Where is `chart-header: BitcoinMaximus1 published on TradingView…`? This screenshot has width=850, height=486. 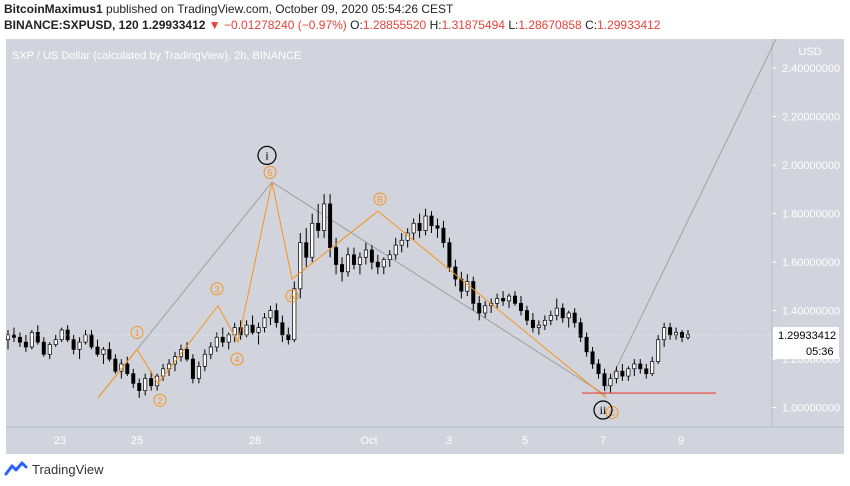 chart-header: BitcoinMaximus1 published on TradingView… is located at coordinates (424, 18).